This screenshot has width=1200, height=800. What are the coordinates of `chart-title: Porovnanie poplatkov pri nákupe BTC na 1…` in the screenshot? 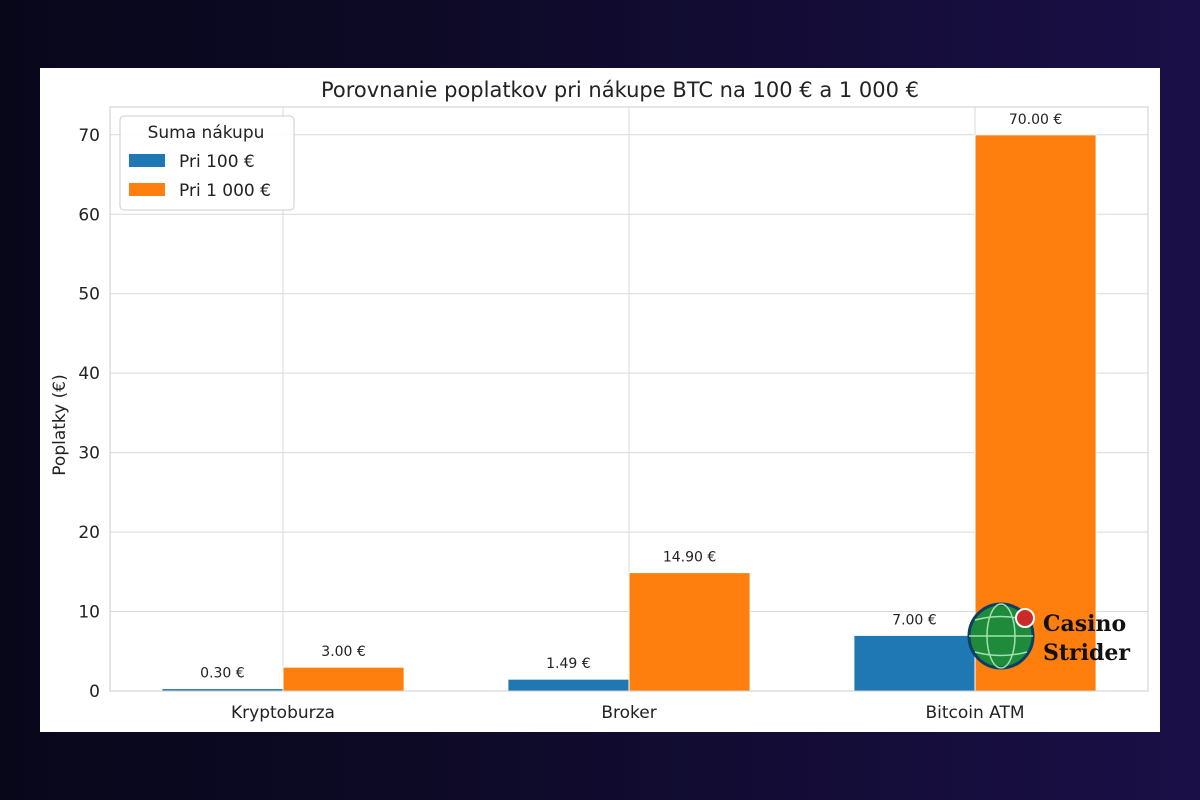 It's located at (620, 90).